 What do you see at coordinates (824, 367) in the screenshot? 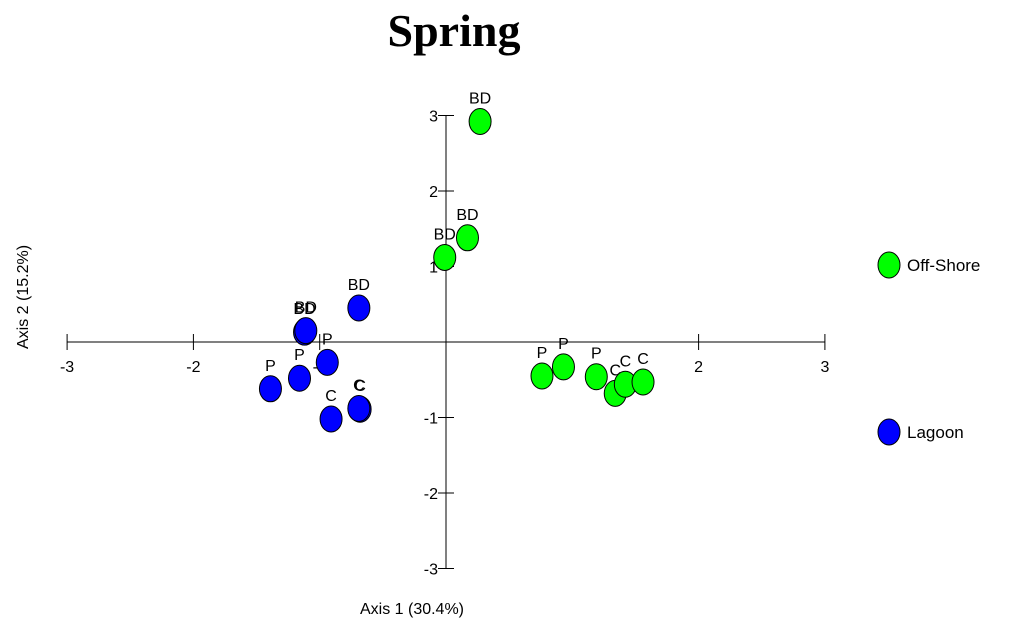
I see `x-tick-label: 3` at bounding box center [824, 367].